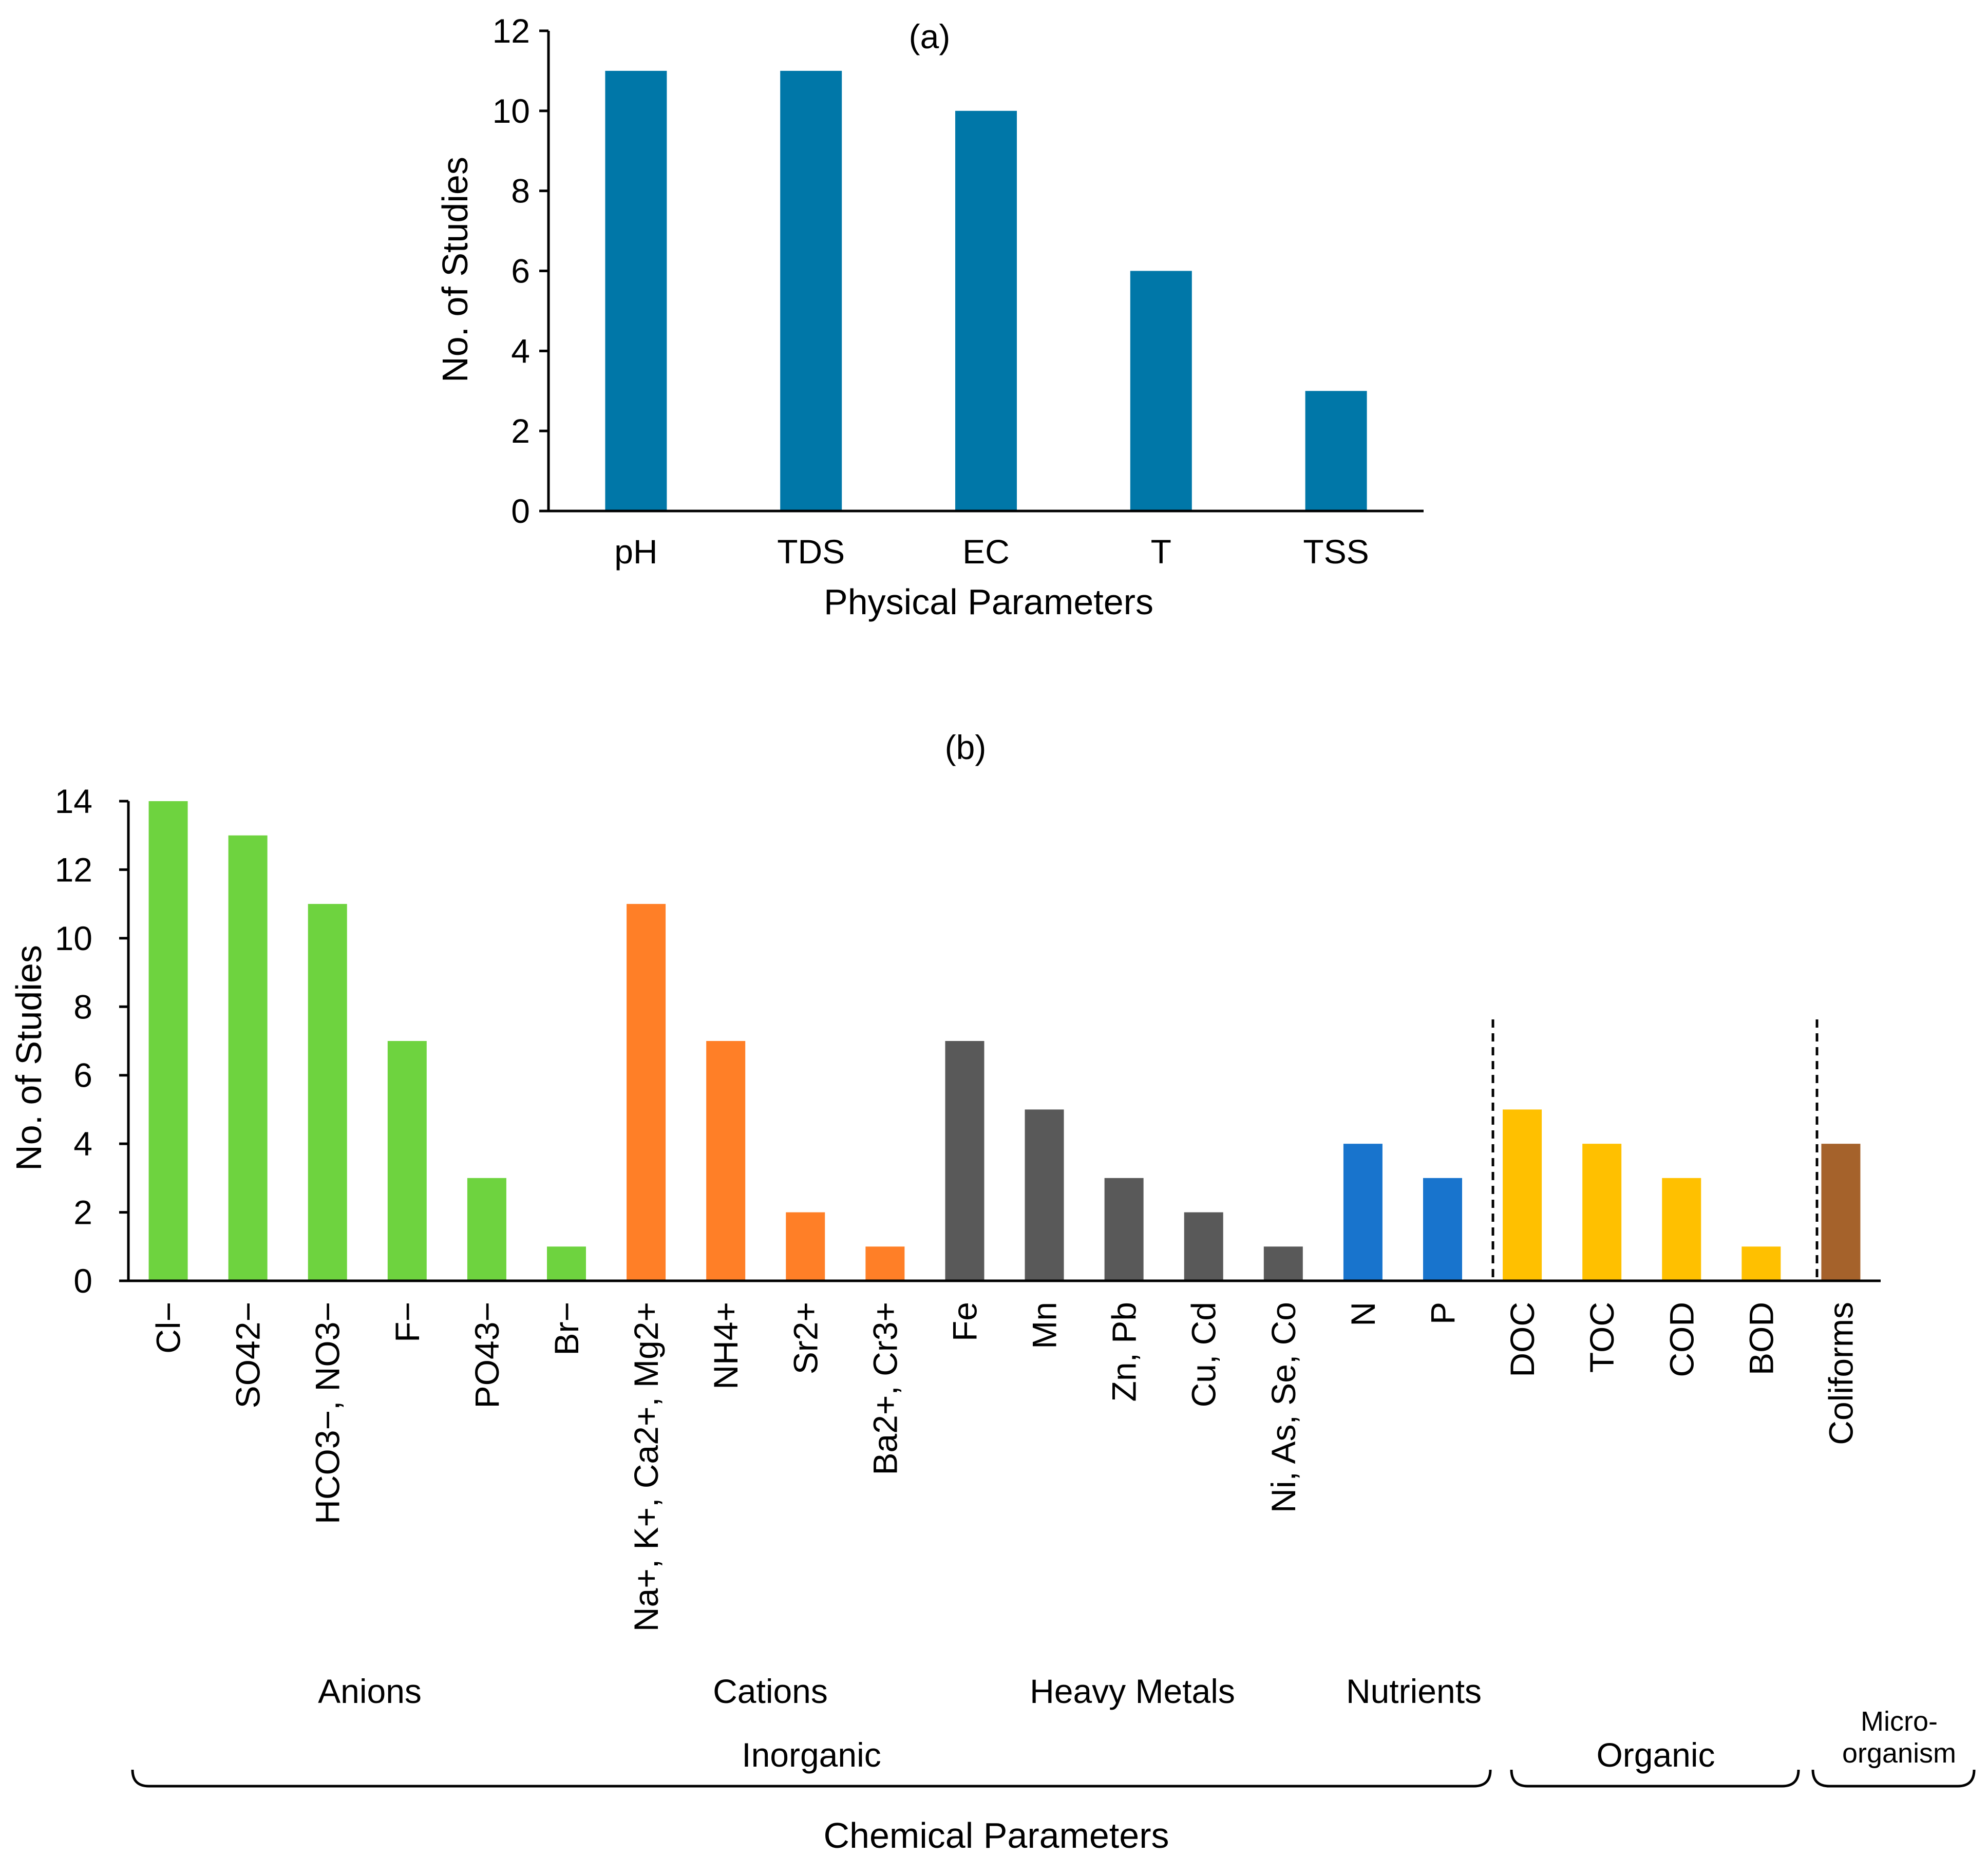 The image size is (1988, 1856). What do you see at coordinates (168, 1328) in the screenshot?
I see `panel-b-x-tick-label: Cl−` at bounding box center [168, 1328].